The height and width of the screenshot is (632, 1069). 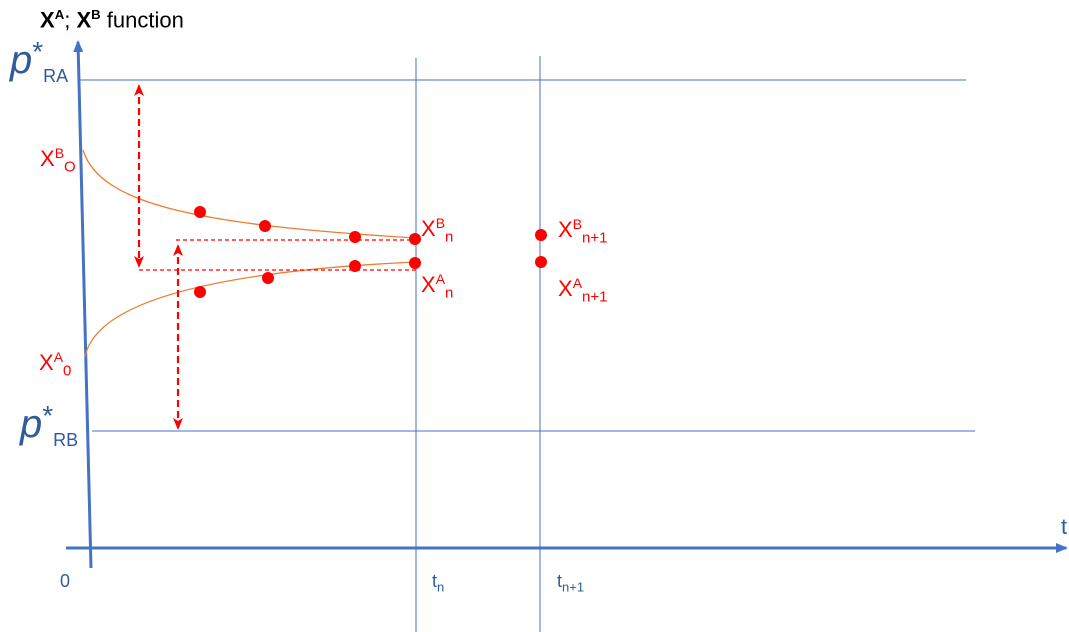 I want to click on tn-label: tn, so click(x=438, y=583).